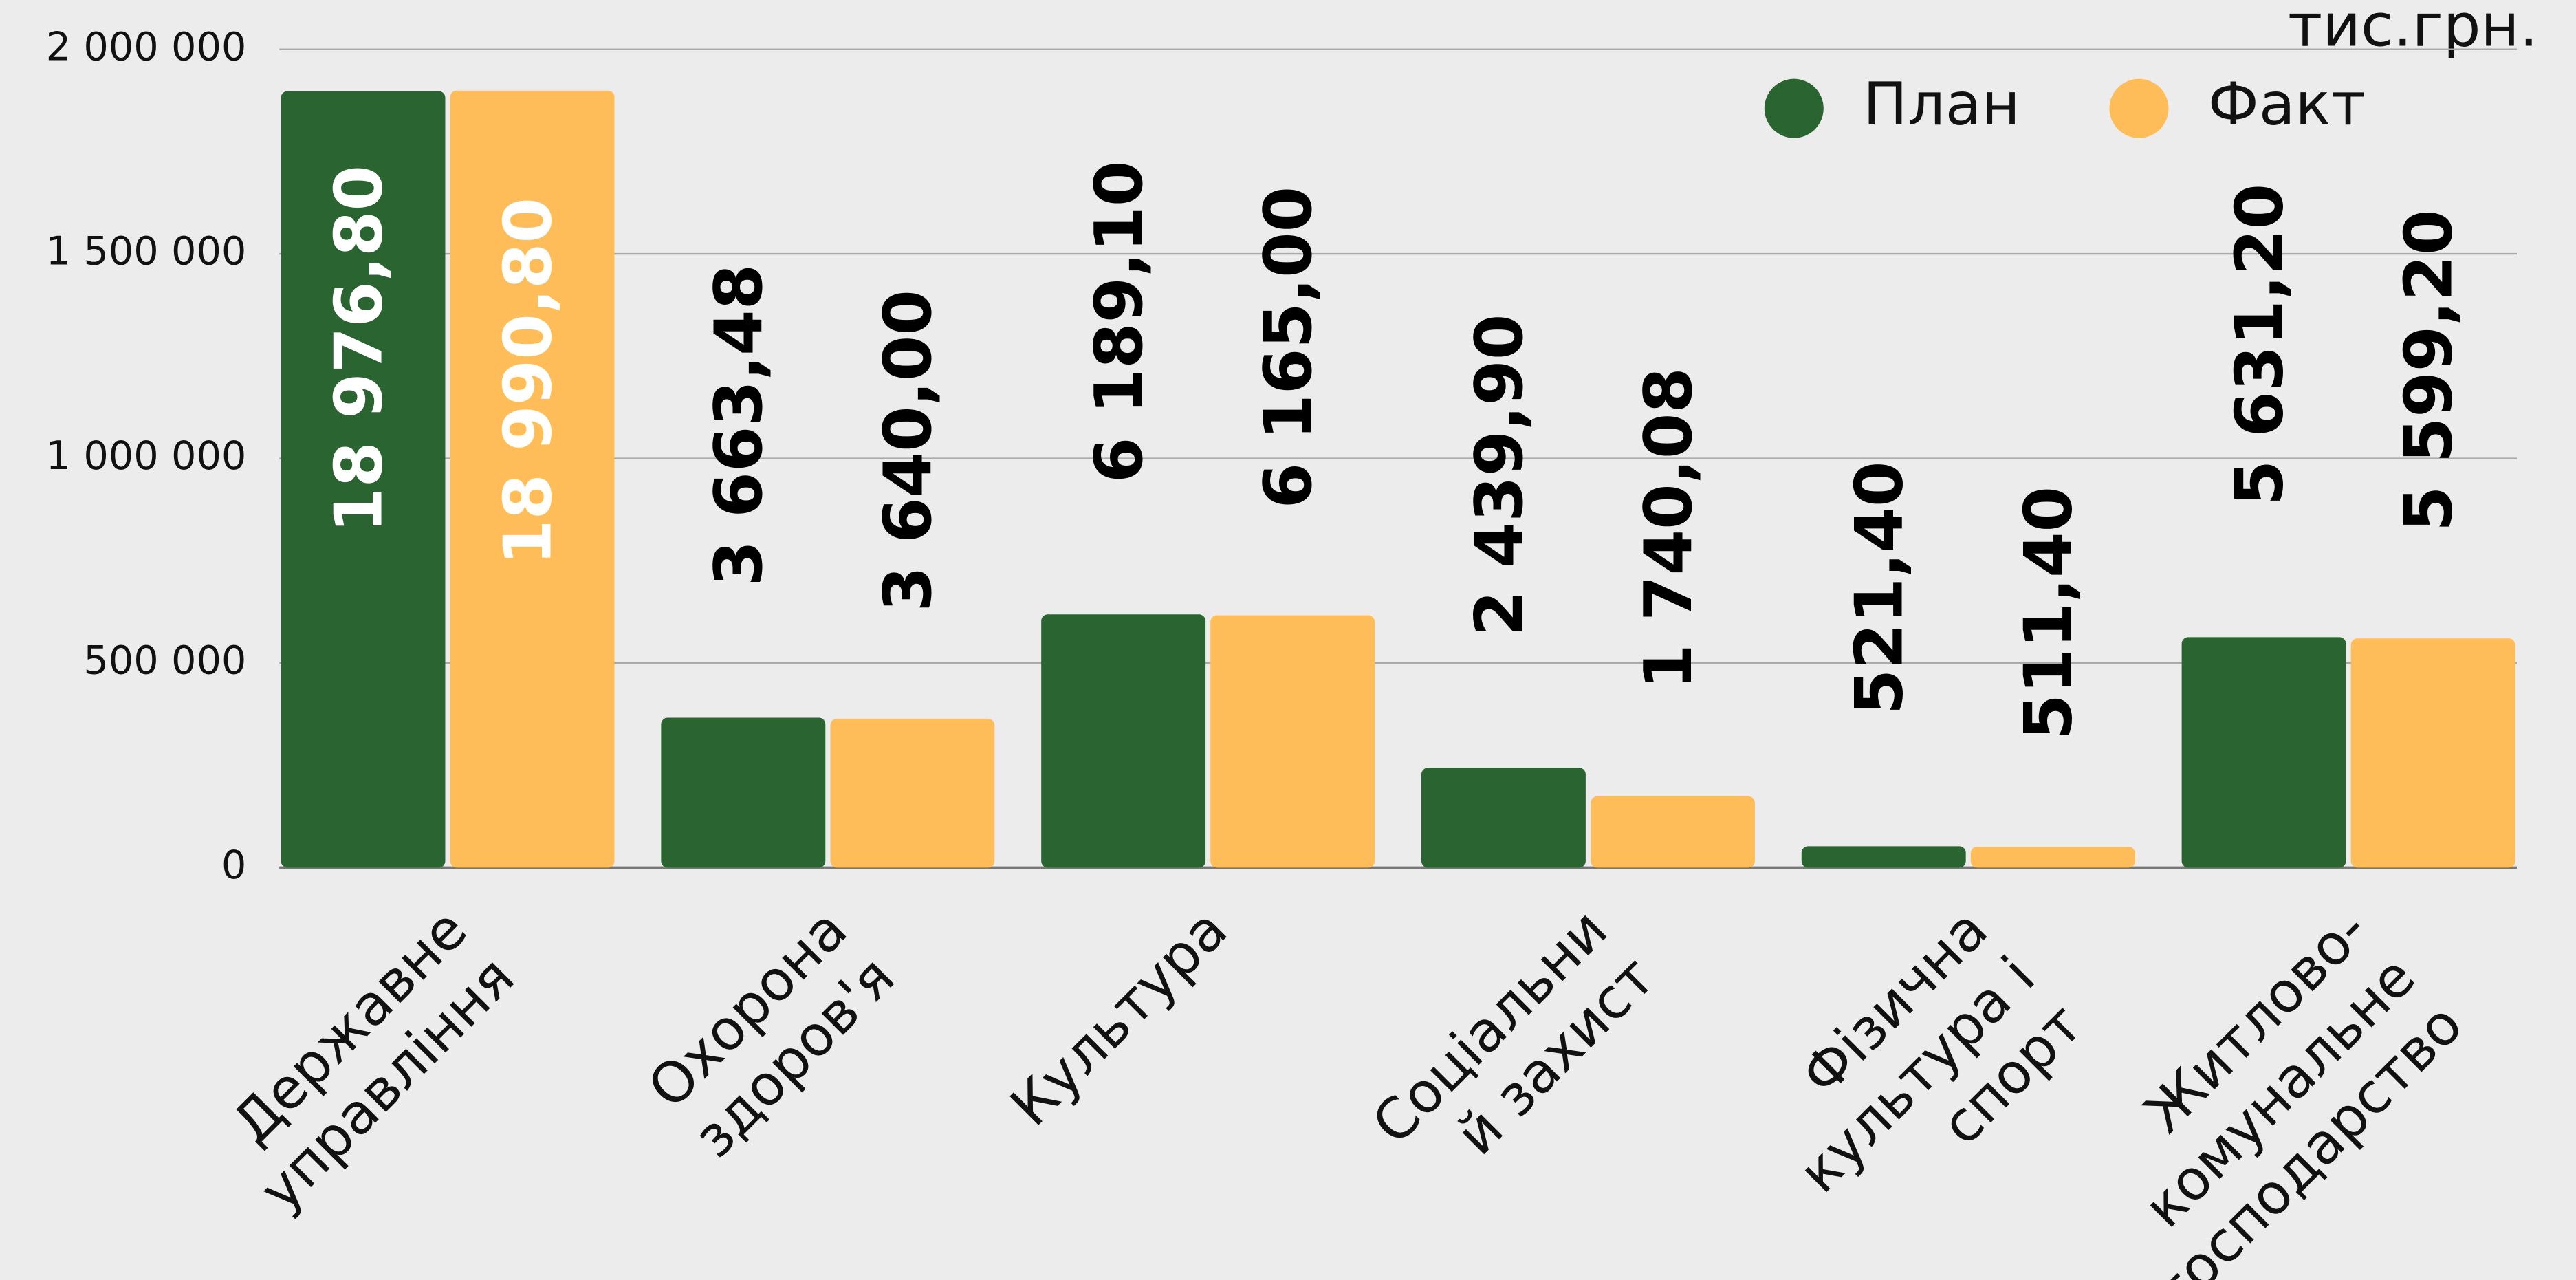 The width and height of the screenshot is (2576, 1280). I want to click on value-label: 5 631,20, so click(2258, 345).